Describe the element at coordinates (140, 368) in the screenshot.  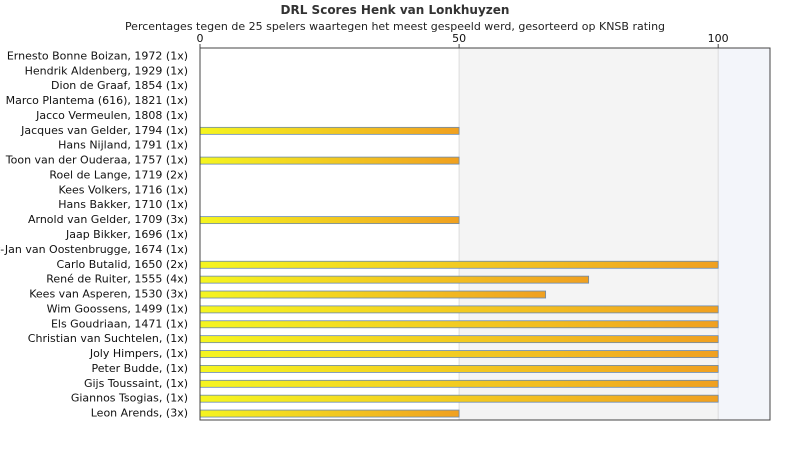
I see `category-label: Peter Budde, (1x)` at that location.